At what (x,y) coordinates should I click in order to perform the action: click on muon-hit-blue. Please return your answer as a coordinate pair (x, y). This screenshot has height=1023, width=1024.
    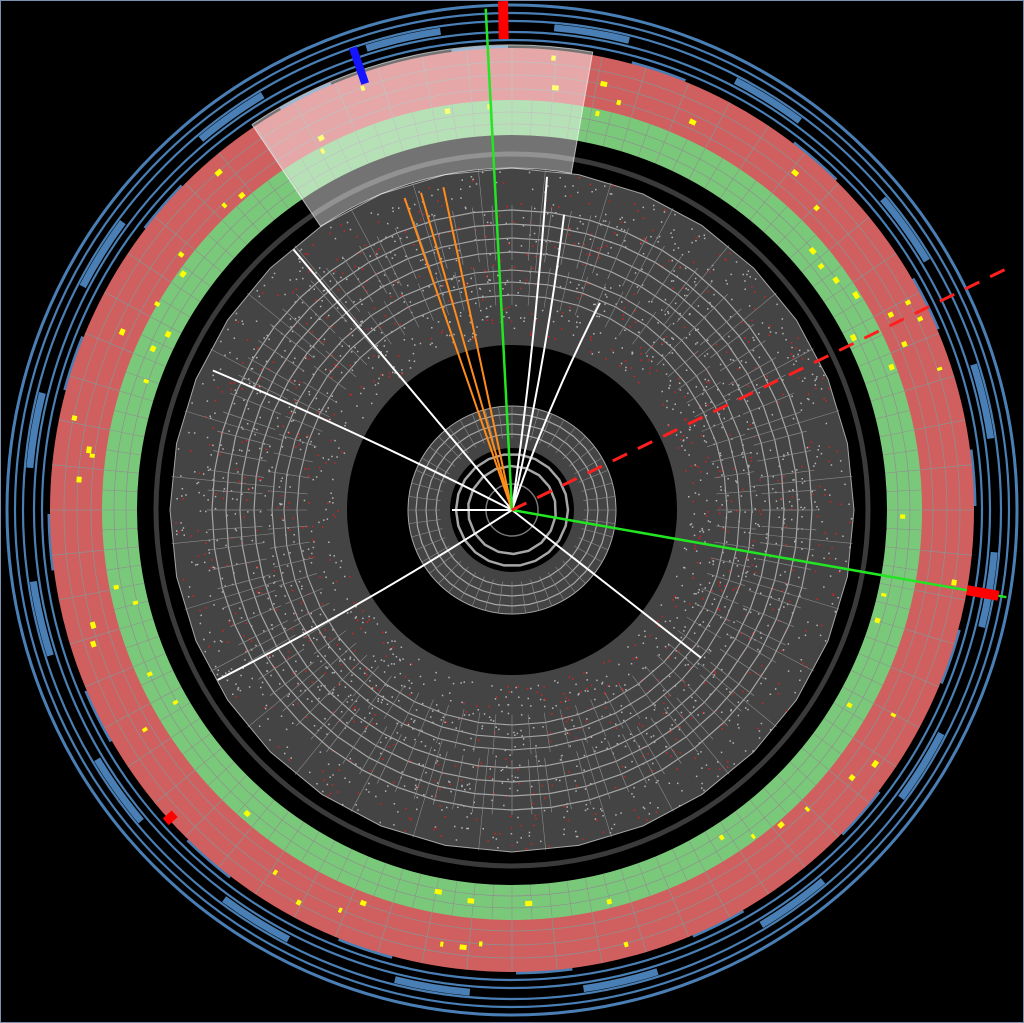
    Looking at the image, I should click on (359, 65).